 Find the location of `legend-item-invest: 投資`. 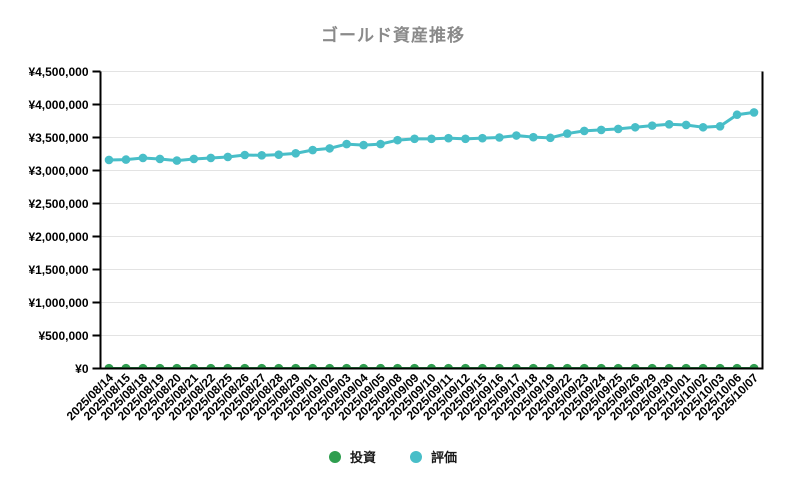

legend-item-invest: 投資 is located at coordinates (352, 456).